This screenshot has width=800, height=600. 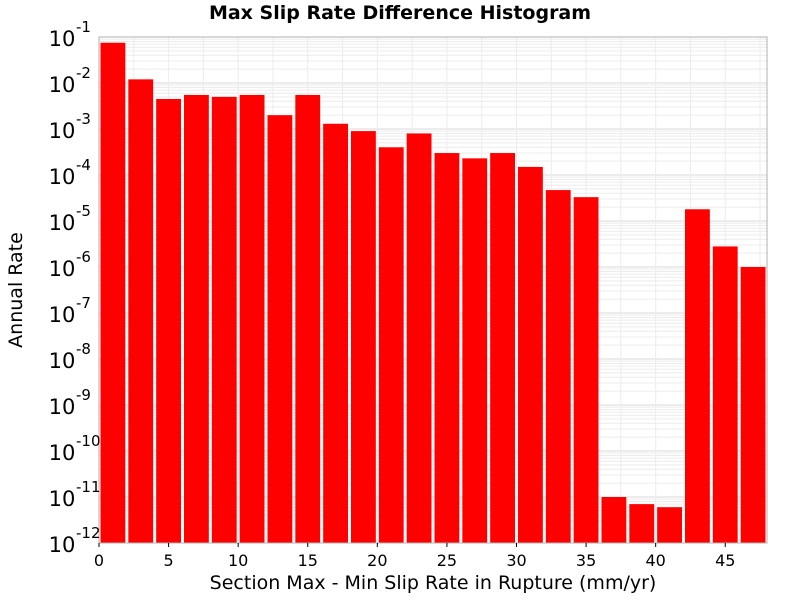 What do you see at coordinates (83, 27) in the screenshot?
I see `y-tick-exponent: -1` at bounding box center [83, 27].